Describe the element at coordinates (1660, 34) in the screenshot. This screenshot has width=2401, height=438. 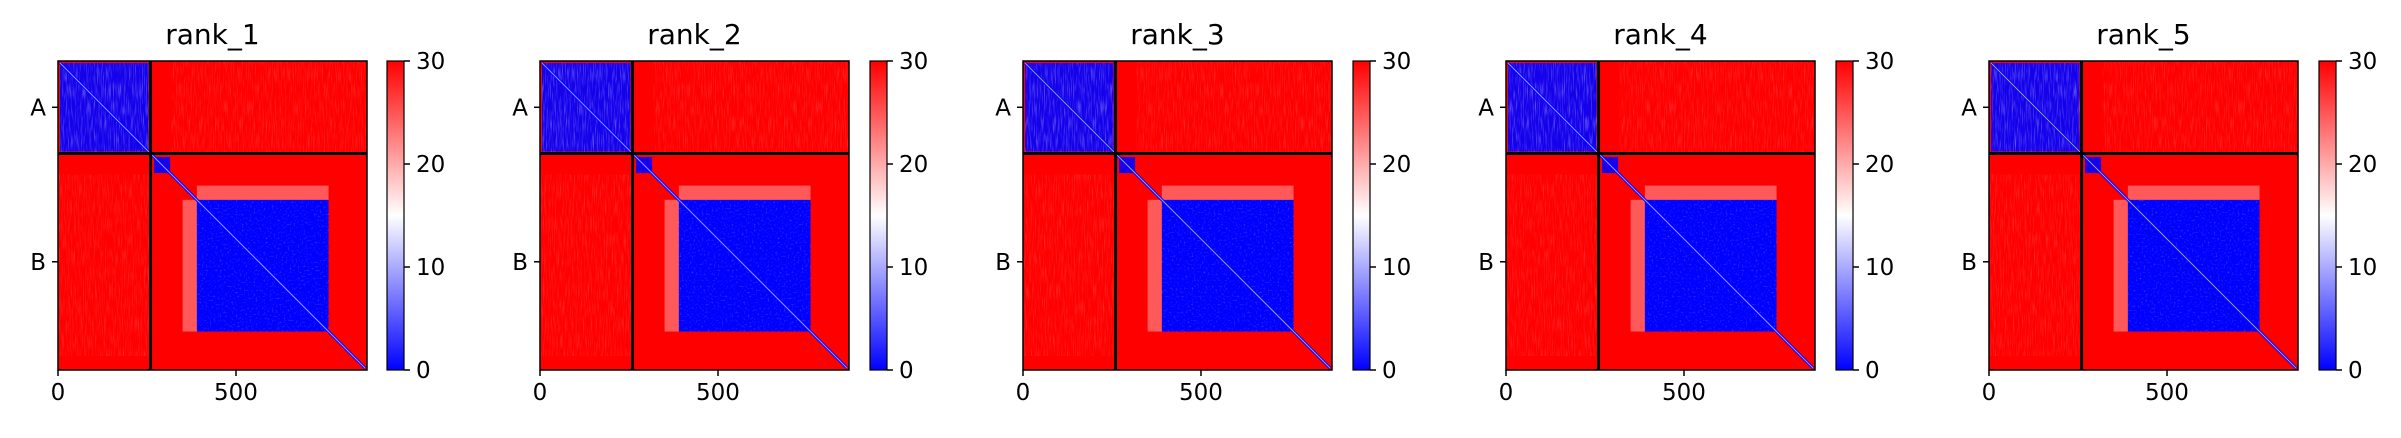
I see `panel-title: rank_4` at that location.